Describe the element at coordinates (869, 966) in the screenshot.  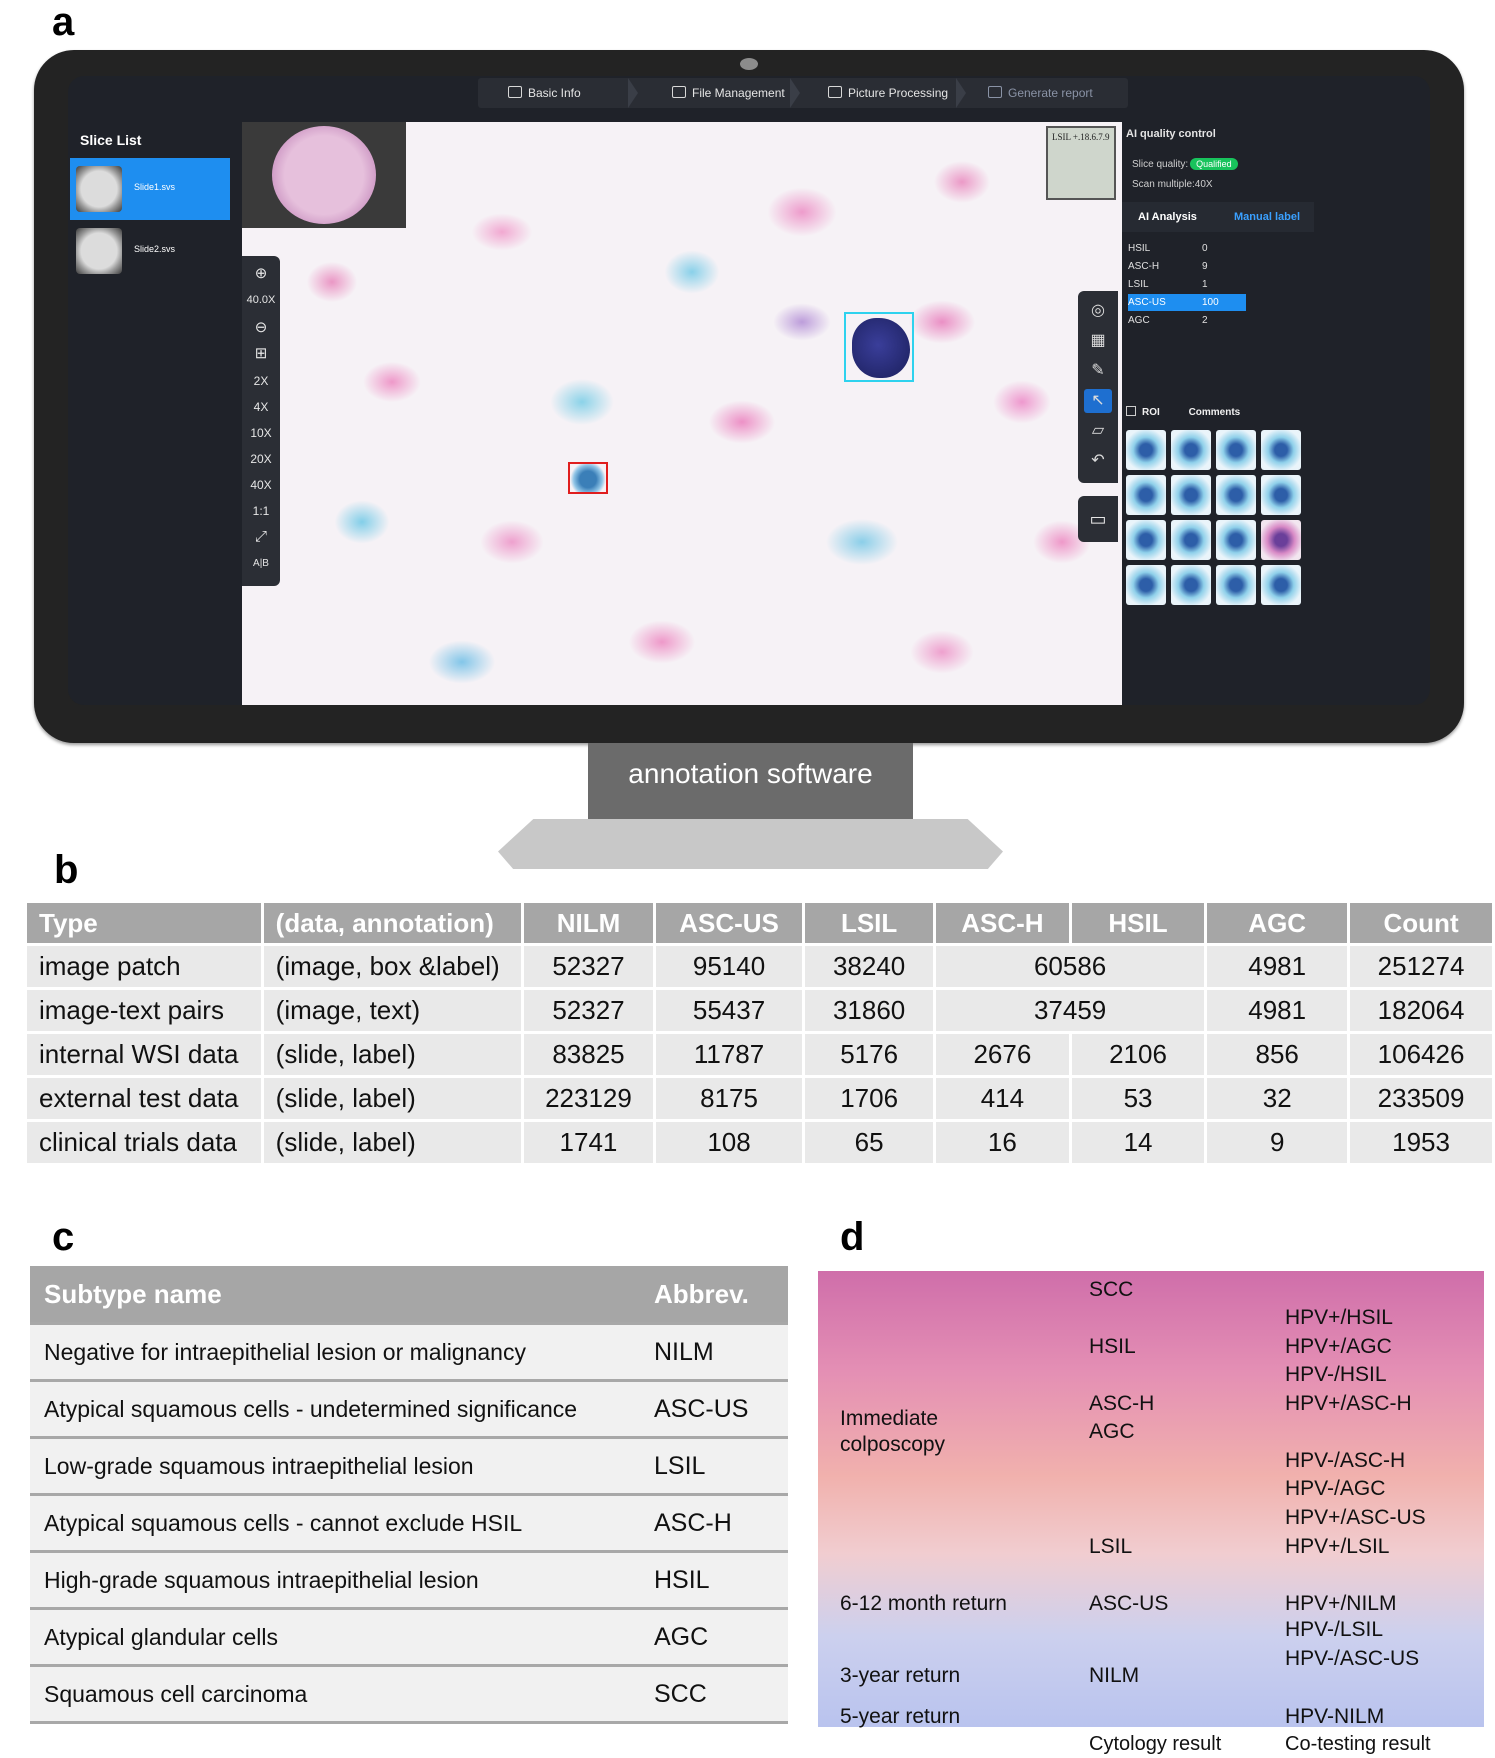
I see `cell-lsil: 38240` at that location.